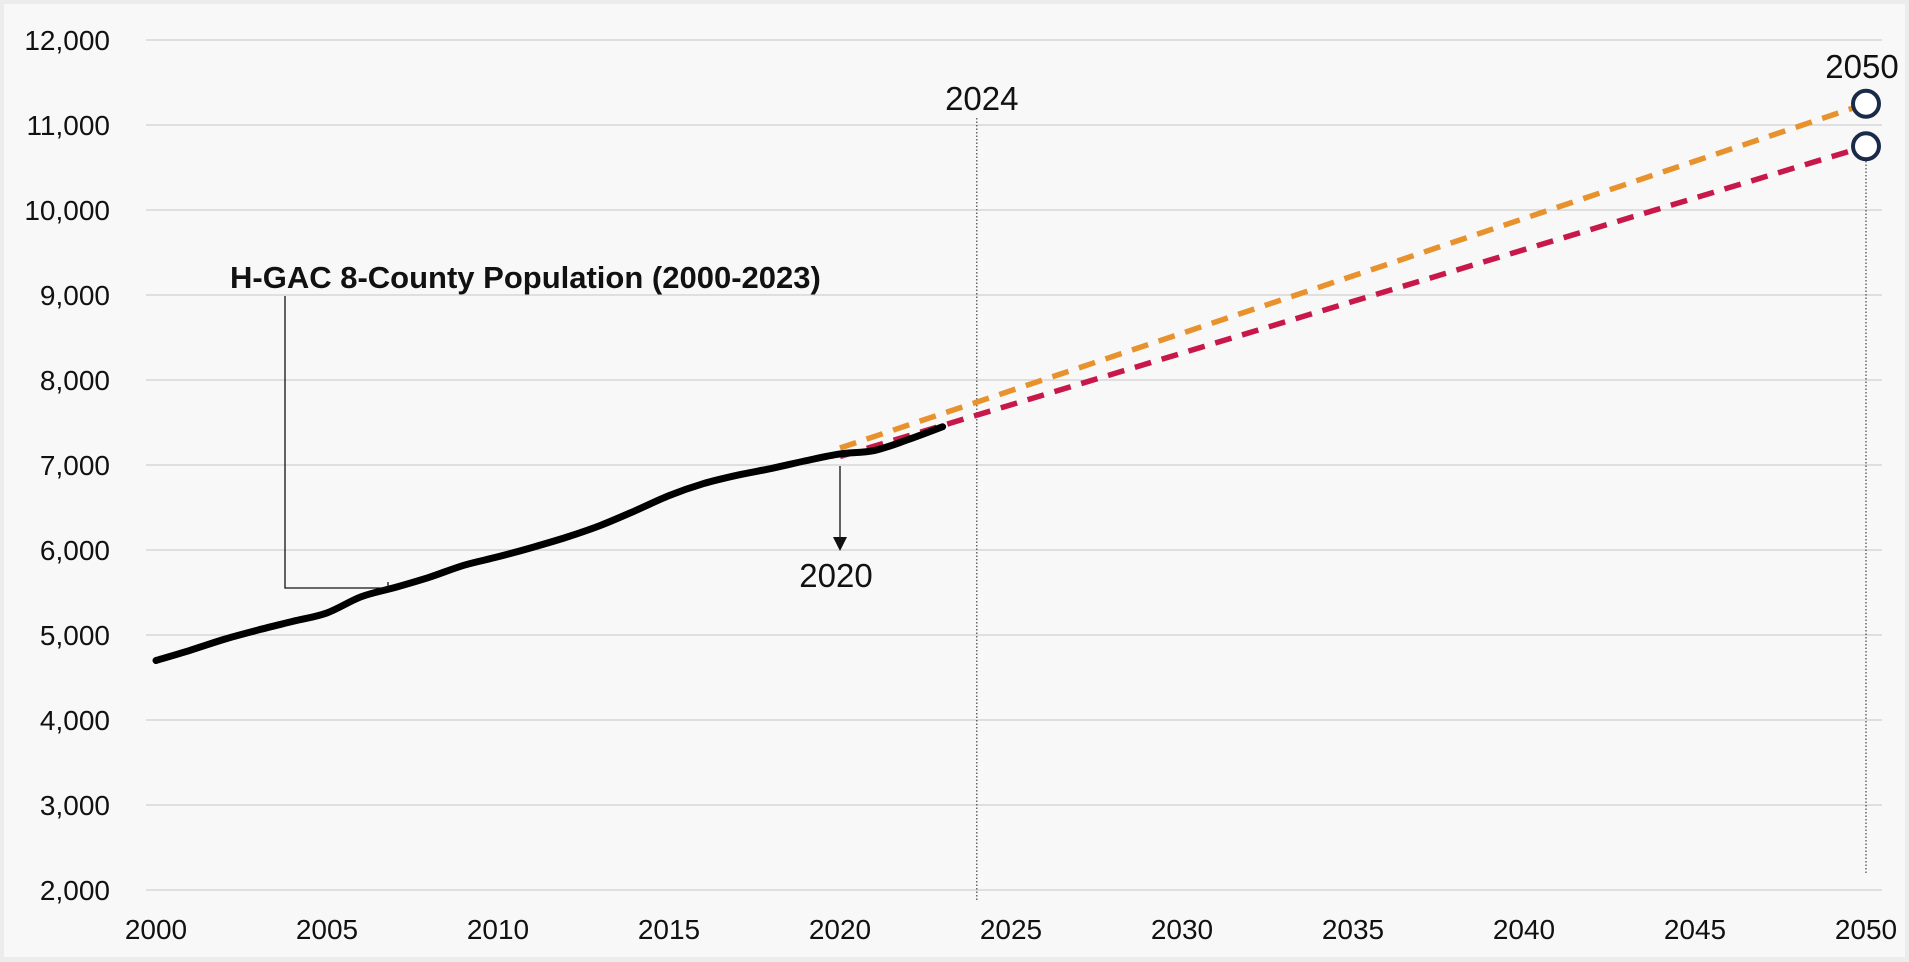  I want to click on y-tick-label: 10,000, so click(67, 210).